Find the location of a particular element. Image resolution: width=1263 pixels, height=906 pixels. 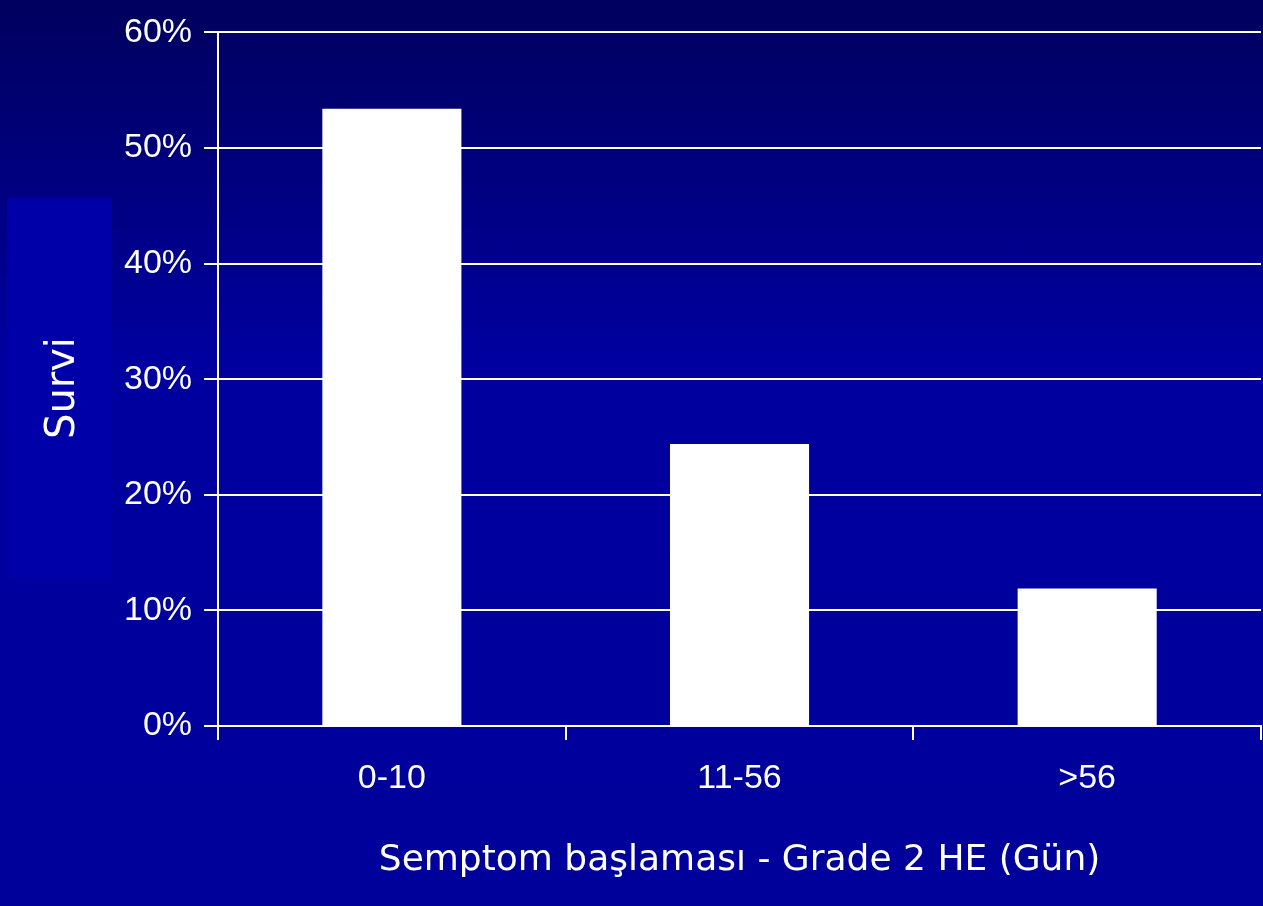

y-axis-title: Survi is located at coordinates (59, 388).